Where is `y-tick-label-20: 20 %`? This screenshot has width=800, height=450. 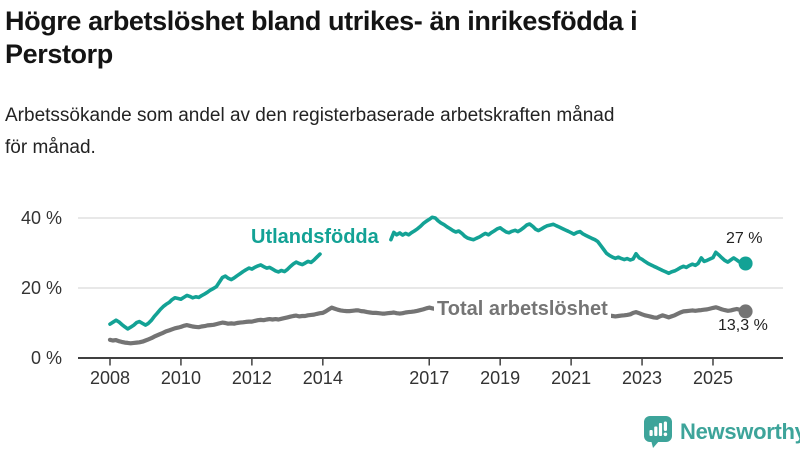
y-tick-label-20: 20 % is located at coordinates (41, 288).